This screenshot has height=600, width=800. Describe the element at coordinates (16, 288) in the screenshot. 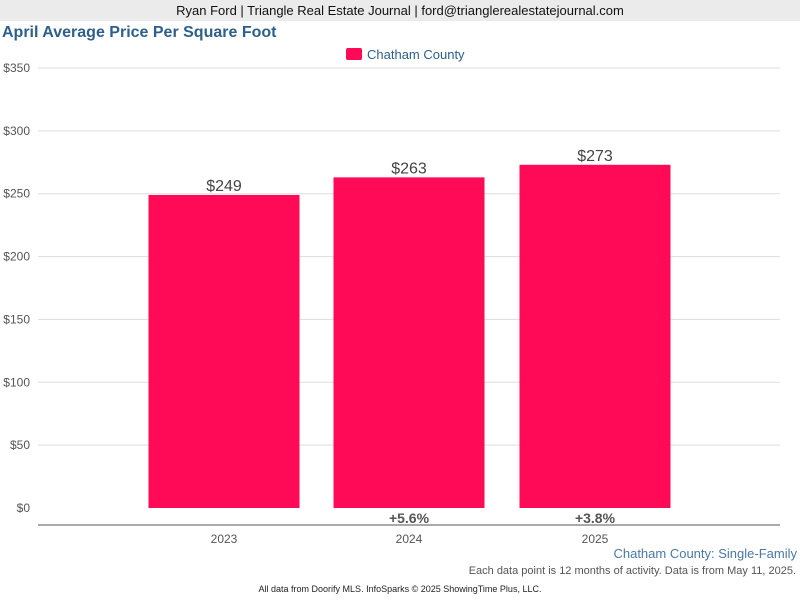

I see `y-axis-ticks: $0 $50 $100 $150 $200 $250 $300 $350` at that location.